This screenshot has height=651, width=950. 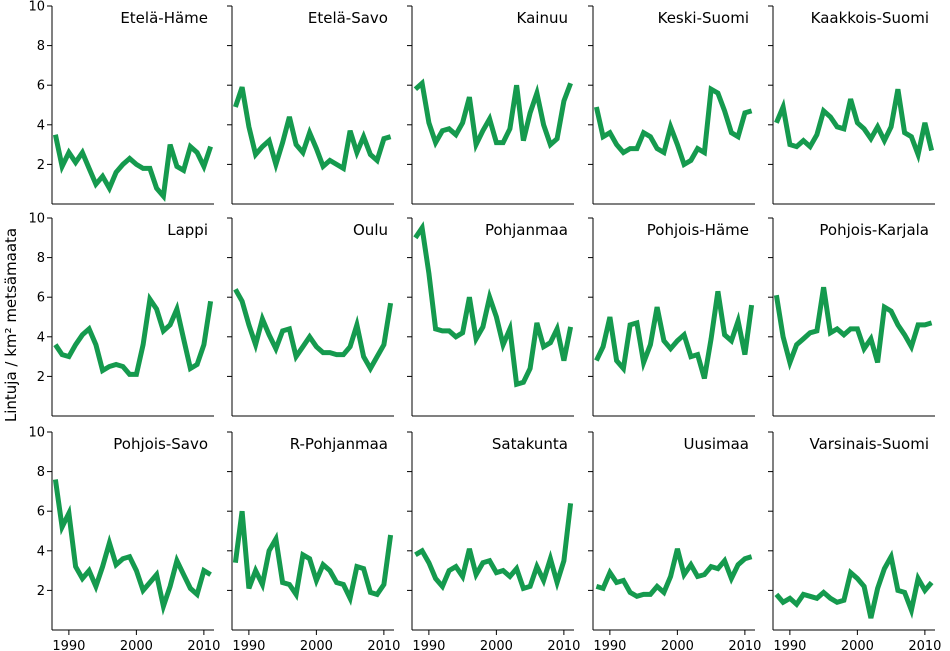 What do you see at coordinates (187, 230) in the screenshot?
I see `panel-title: Lappi` at bounding box center [187, 230].